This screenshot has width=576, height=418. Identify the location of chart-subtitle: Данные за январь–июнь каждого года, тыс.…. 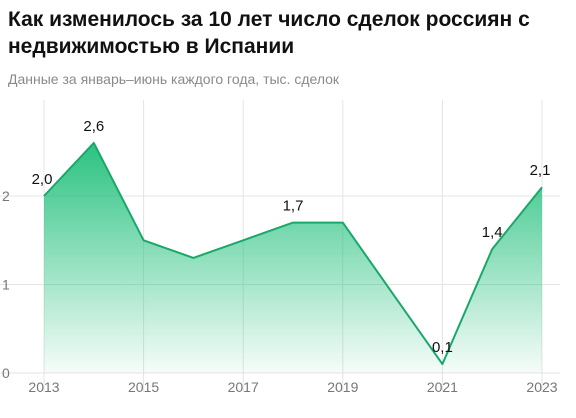
(174, 79).